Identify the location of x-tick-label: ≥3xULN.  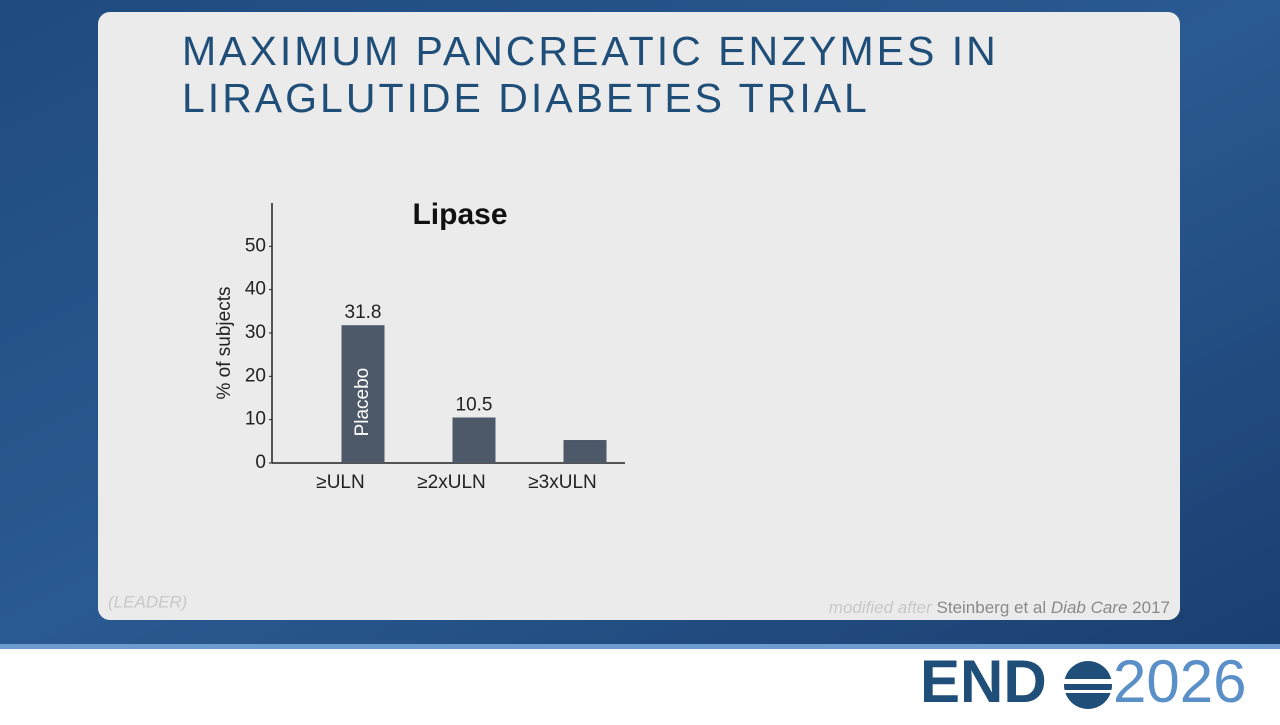
(562, 482).